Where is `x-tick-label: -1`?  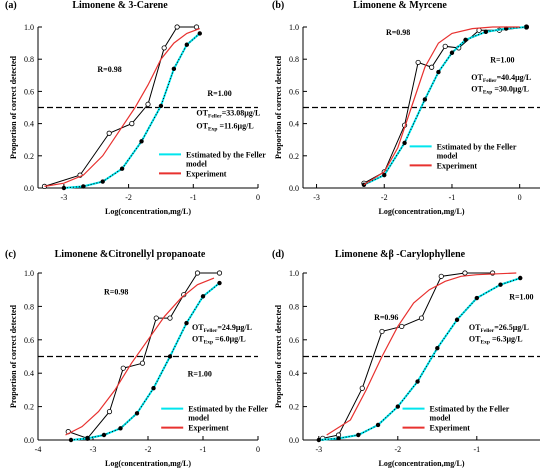
x-tick-label: -1 is located at coordinates (476, 449).